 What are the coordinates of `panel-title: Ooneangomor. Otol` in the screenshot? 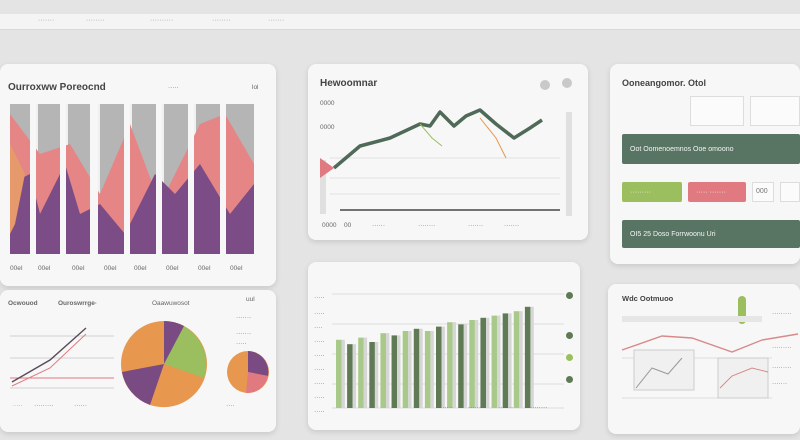 It's located at (664, 83).